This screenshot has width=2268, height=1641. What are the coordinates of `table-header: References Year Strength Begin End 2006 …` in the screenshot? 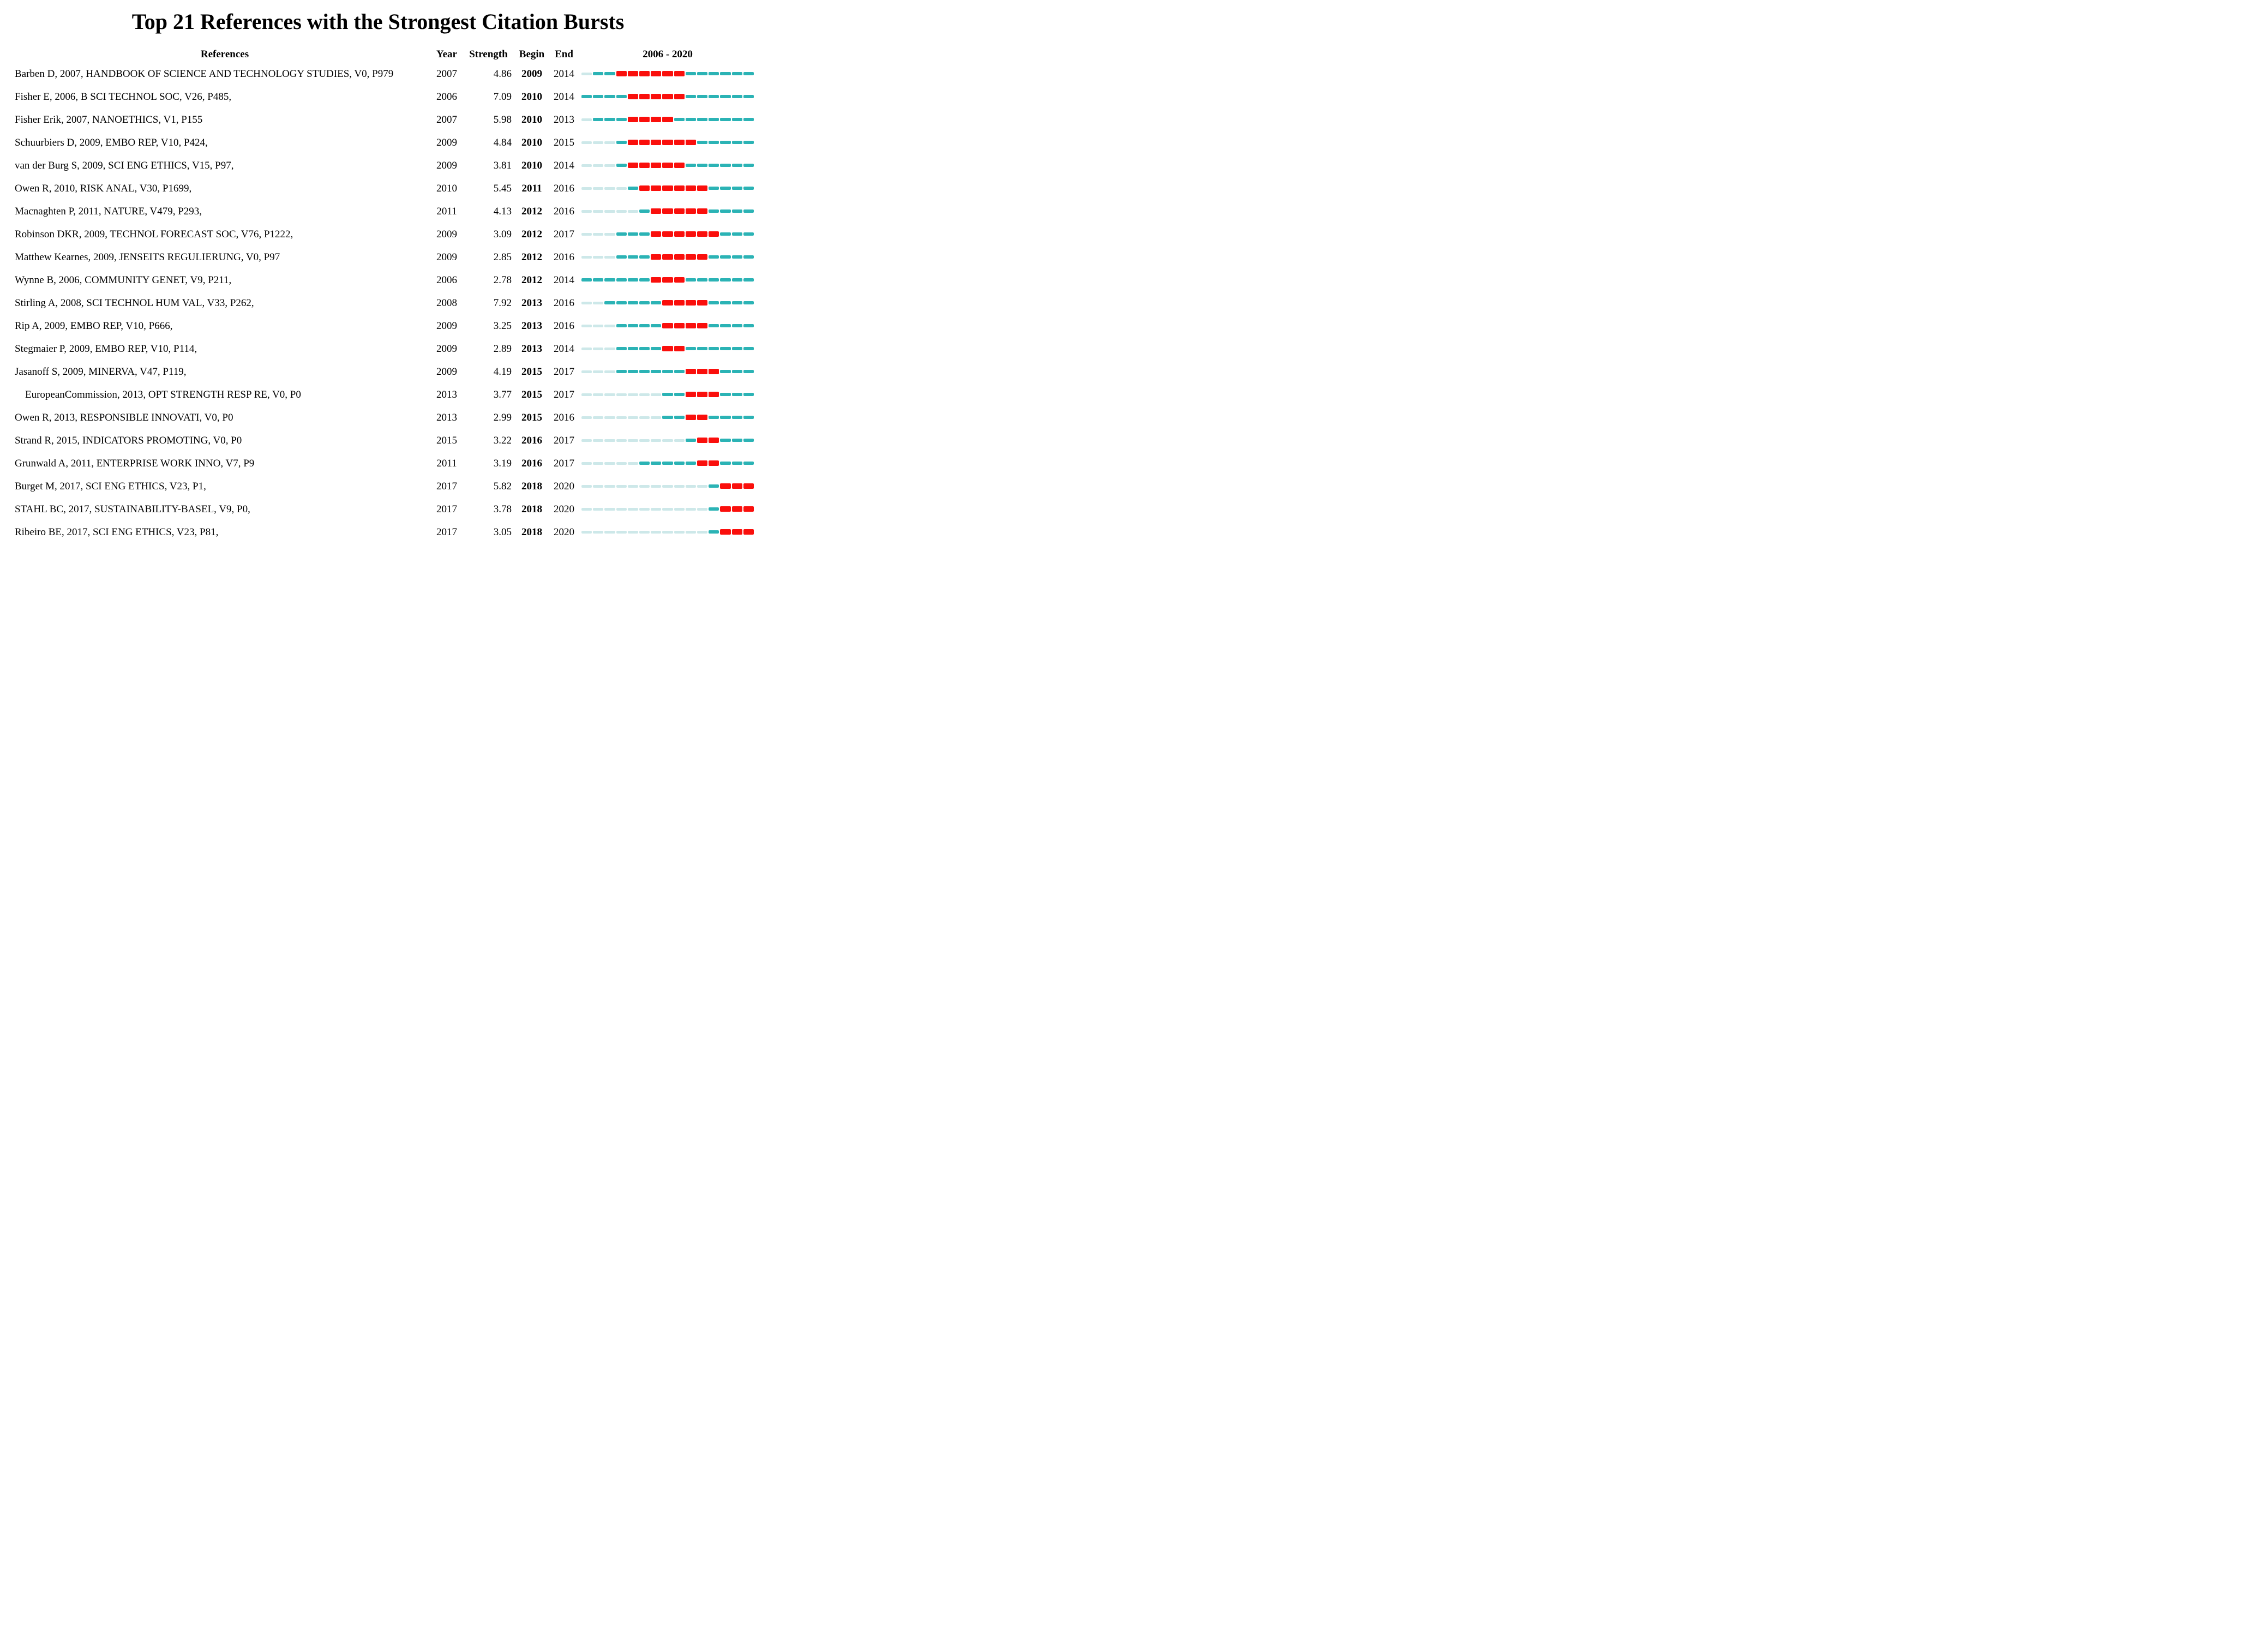 It's located at (385, 54).